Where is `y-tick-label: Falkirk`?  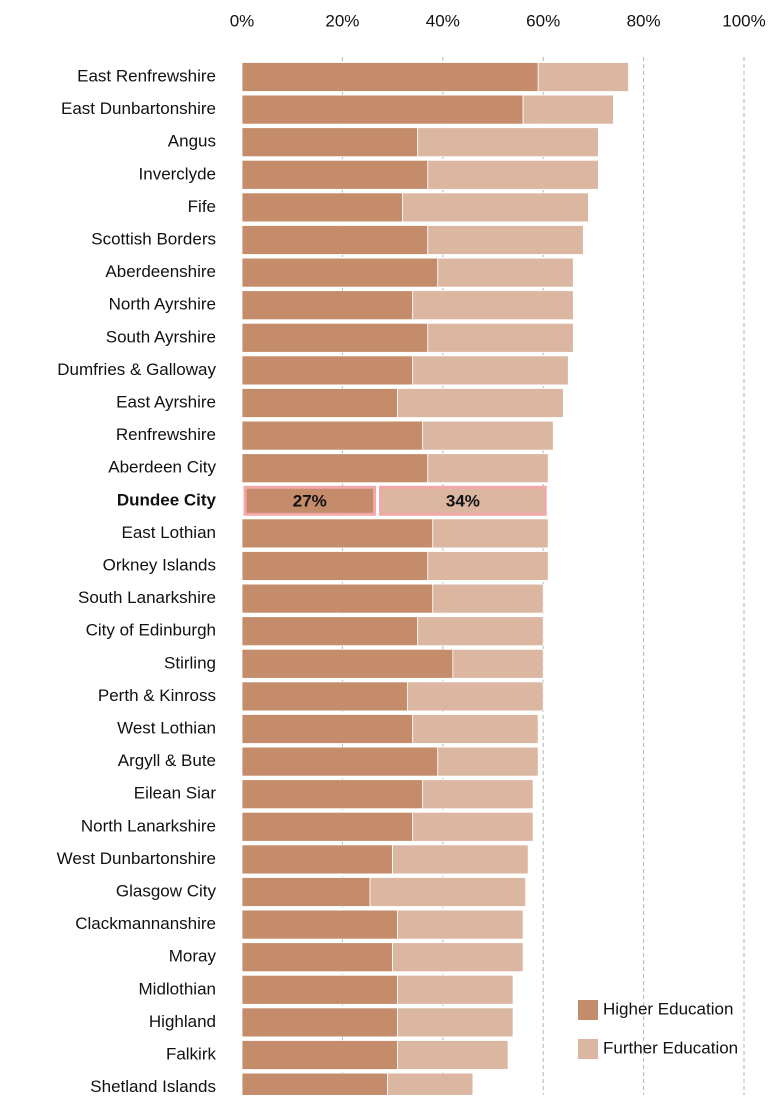 y-tick-label: Falkirk is located at coordinates (191, 1053).